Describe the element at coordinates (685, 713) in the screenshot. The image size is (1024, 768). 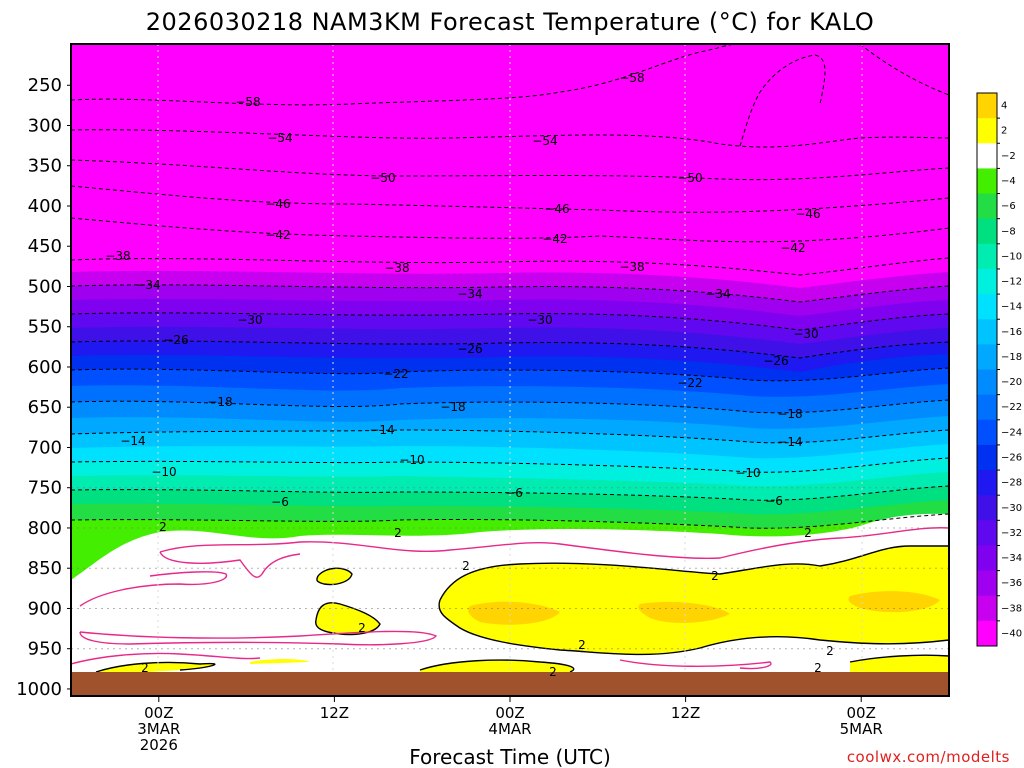
I see `time-tick-label: 12Z` at that location.